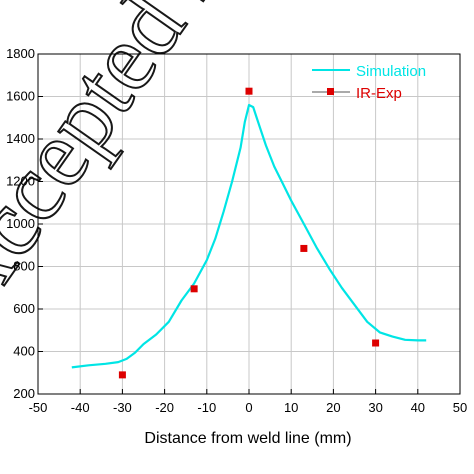 The width and height of the screenshot is (474, 474). I want to click on x-tick-label: 20, so click(333, 407).